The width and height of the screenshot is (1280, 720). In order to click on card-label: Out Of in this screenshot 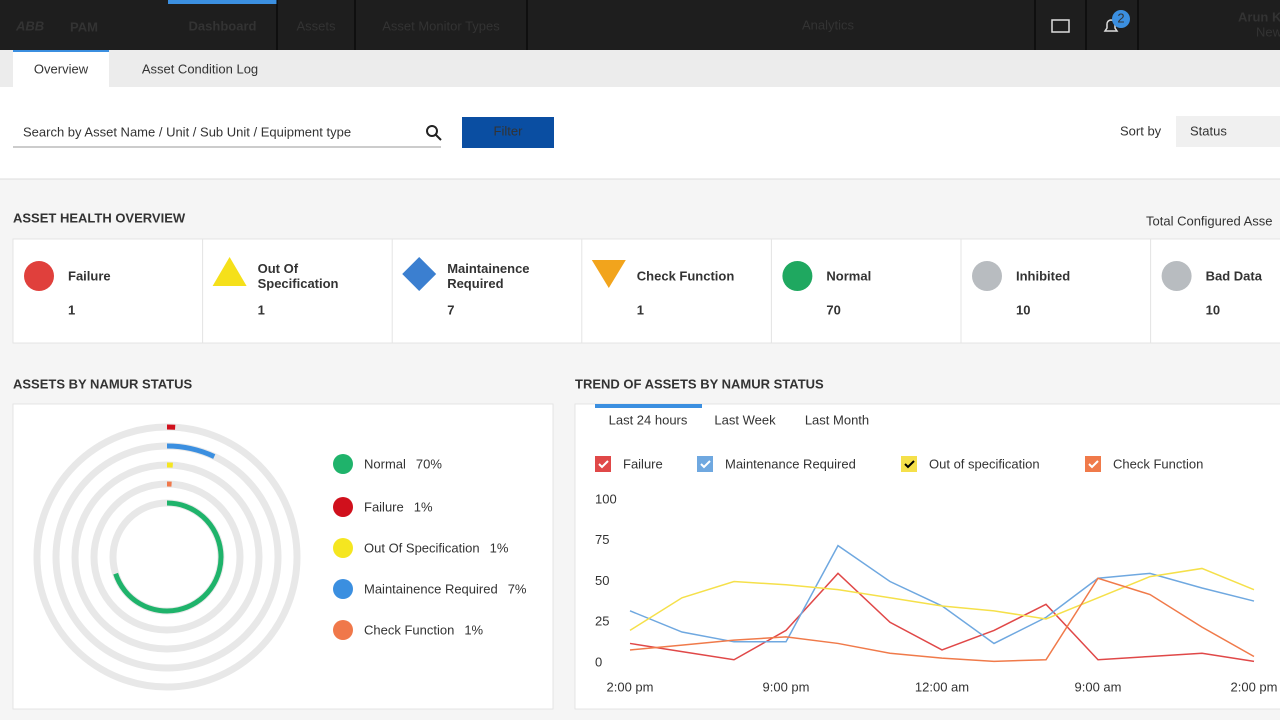, I will do `click(278, 268)`.